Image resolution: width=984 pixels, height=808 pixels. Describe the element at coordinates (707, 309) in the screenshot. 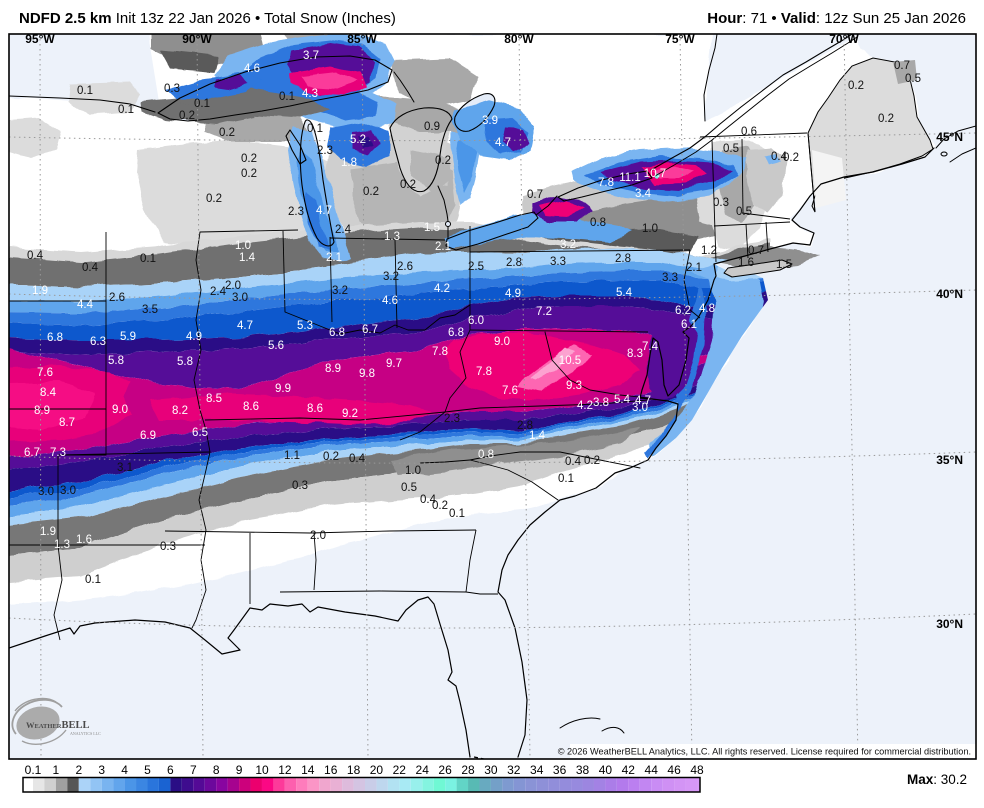

I see `svg-text: 4.8` at that location.